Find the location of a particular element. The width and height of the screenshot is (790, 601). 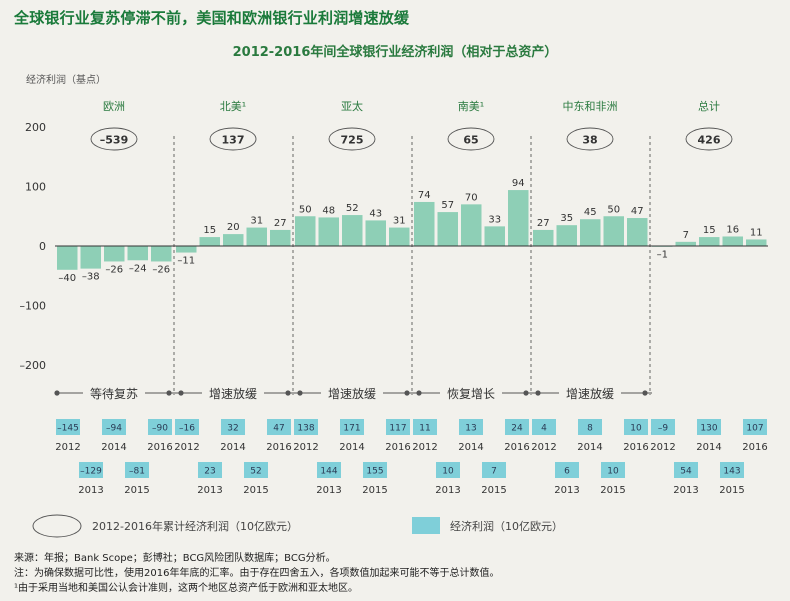

y-tick-label: 100 is located at coordinates (35, 187).